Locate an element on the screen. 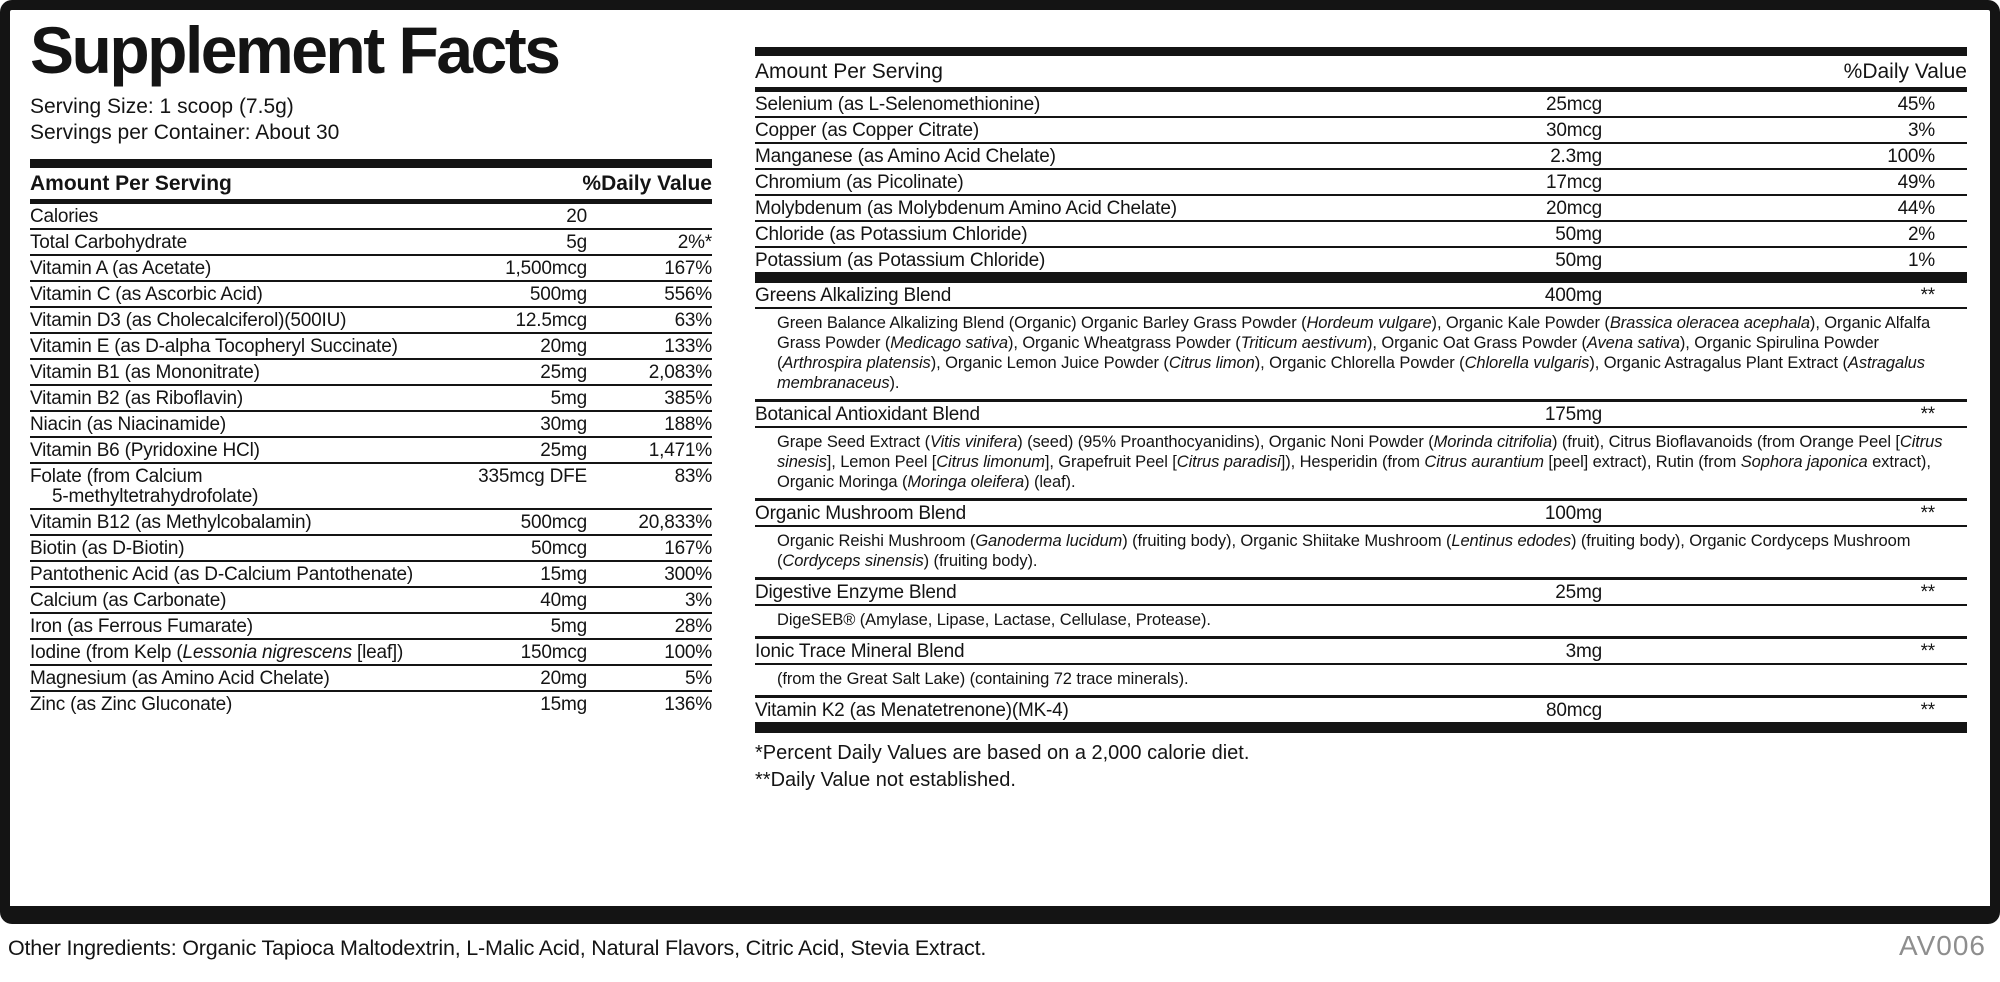  nutrient-name: Calcium (as Carbonate) is located at coordinates (128, 600).